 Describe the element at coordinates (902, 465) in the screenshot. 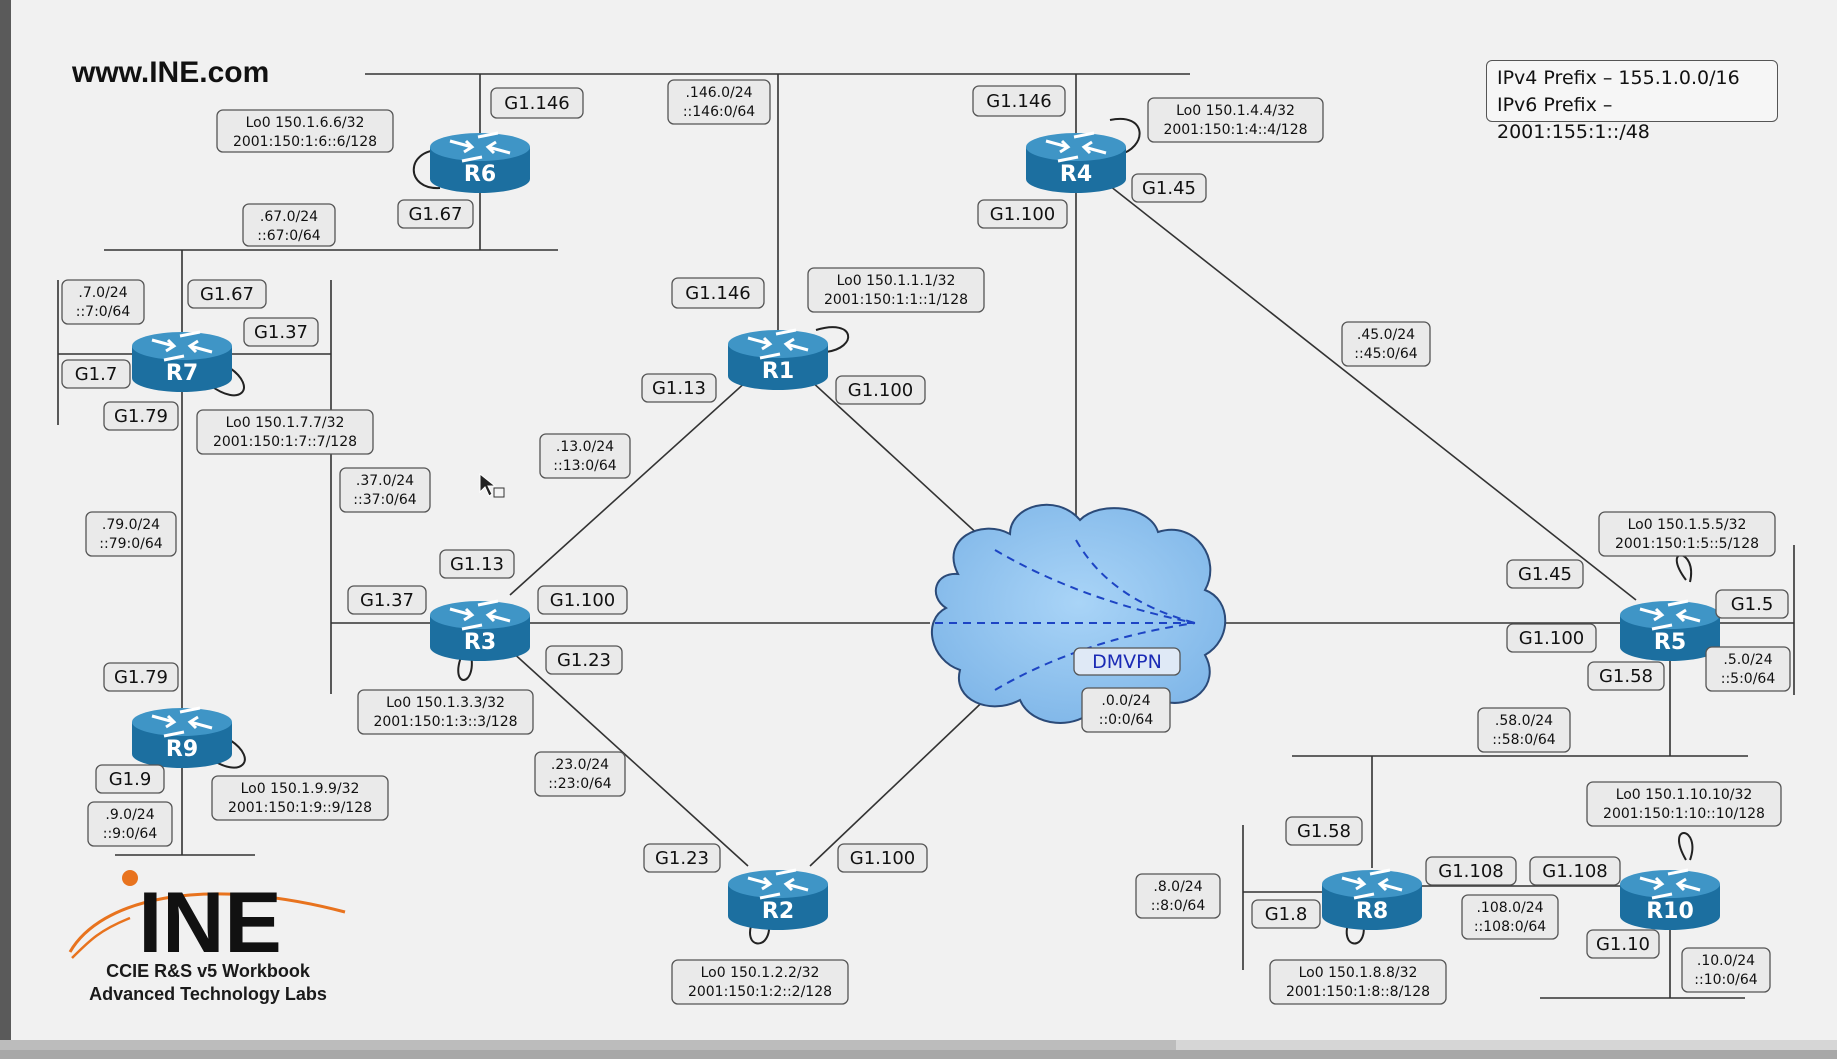

I see `r1-cloud-link` at that location.